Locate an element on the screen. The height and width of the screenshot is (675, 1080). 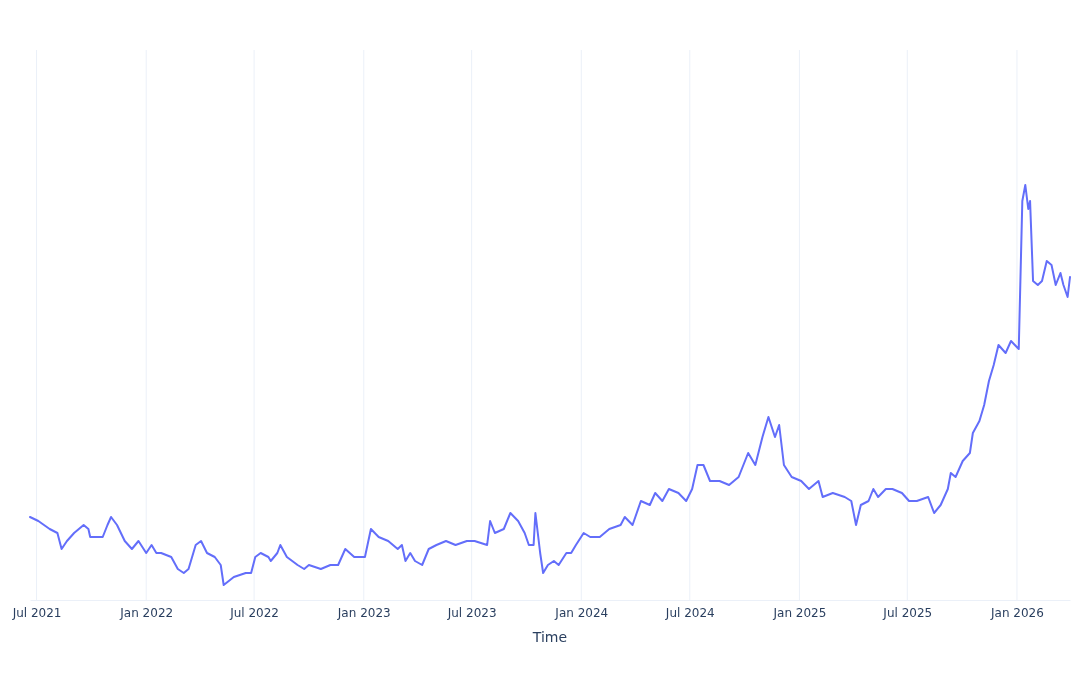
x-tick-label: Jan 2024 is located at coordinates (581, 612).